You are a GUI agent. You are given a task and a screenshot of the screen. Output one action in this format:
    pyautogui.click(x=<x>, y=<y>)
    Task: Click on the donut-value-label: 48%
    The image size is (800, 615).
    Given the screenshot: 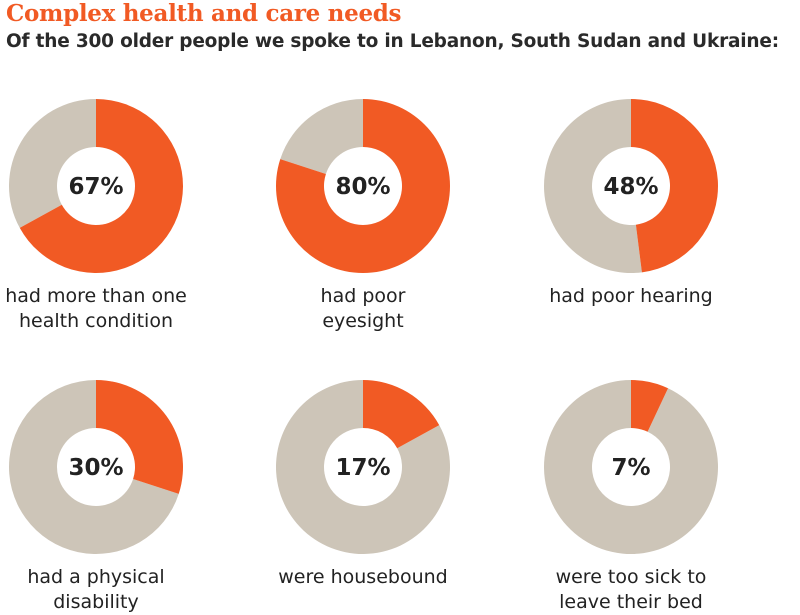 What is the action you would take?
    pyautogui.click(x=630, y=187)
    